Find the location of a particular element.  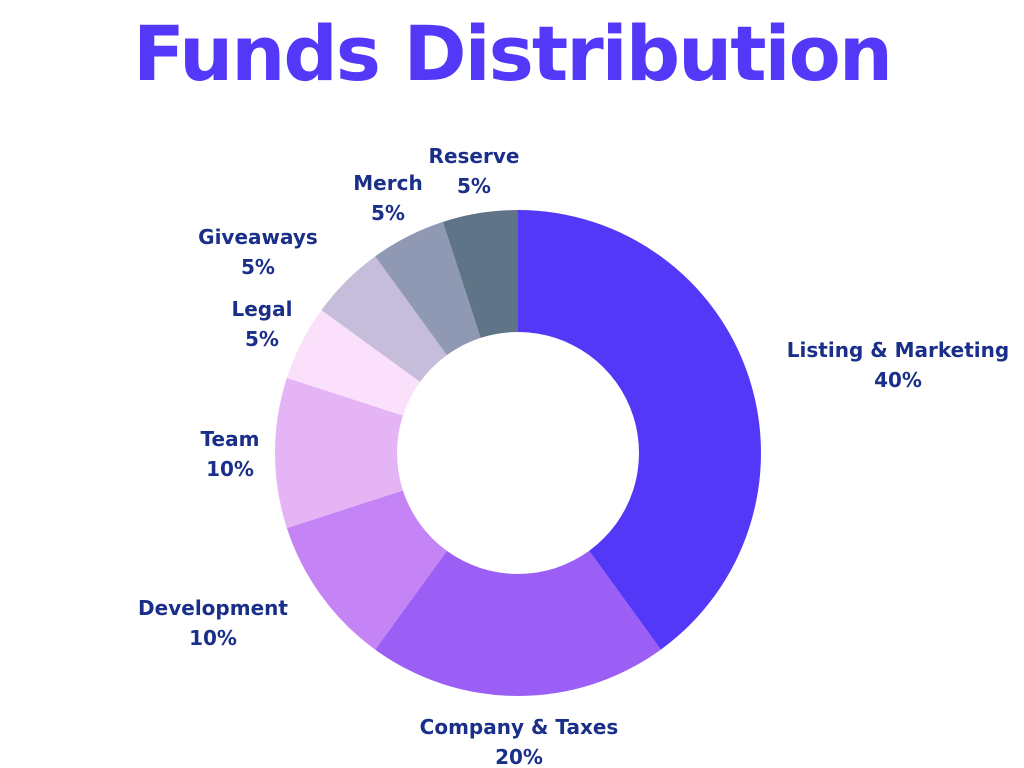

slice-label-company-and-taxes: Company & Taxes is located at coordinates (519, 727).